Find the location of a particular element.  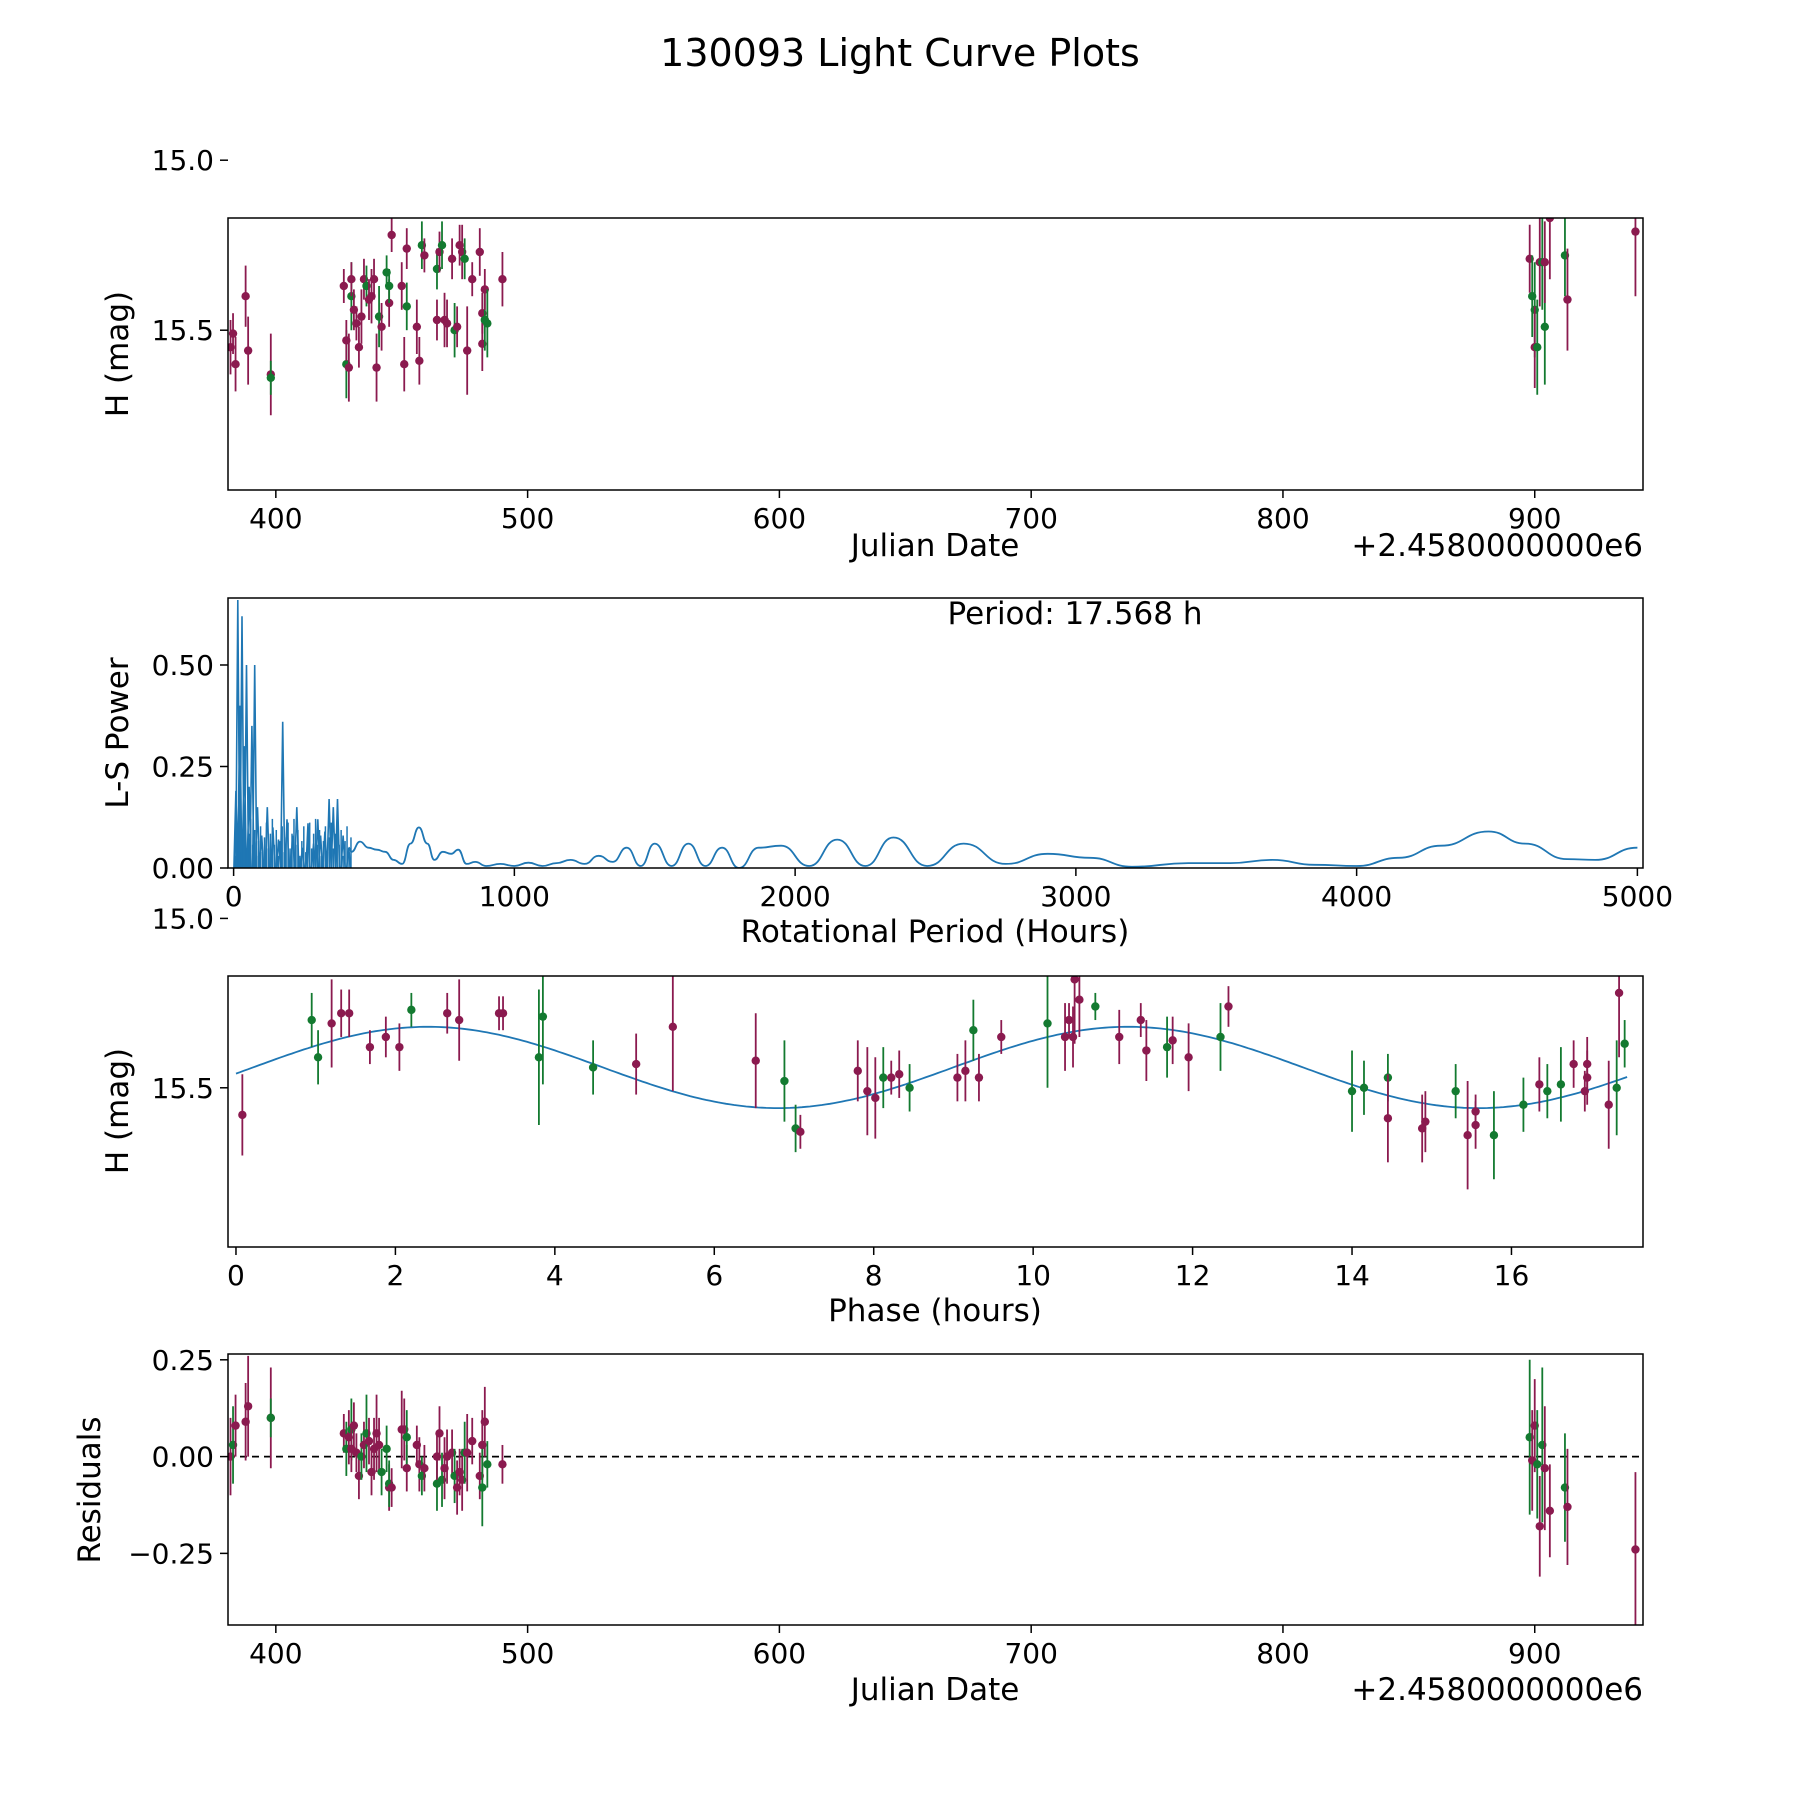

model-curve is located at coordinates (931, 1067).